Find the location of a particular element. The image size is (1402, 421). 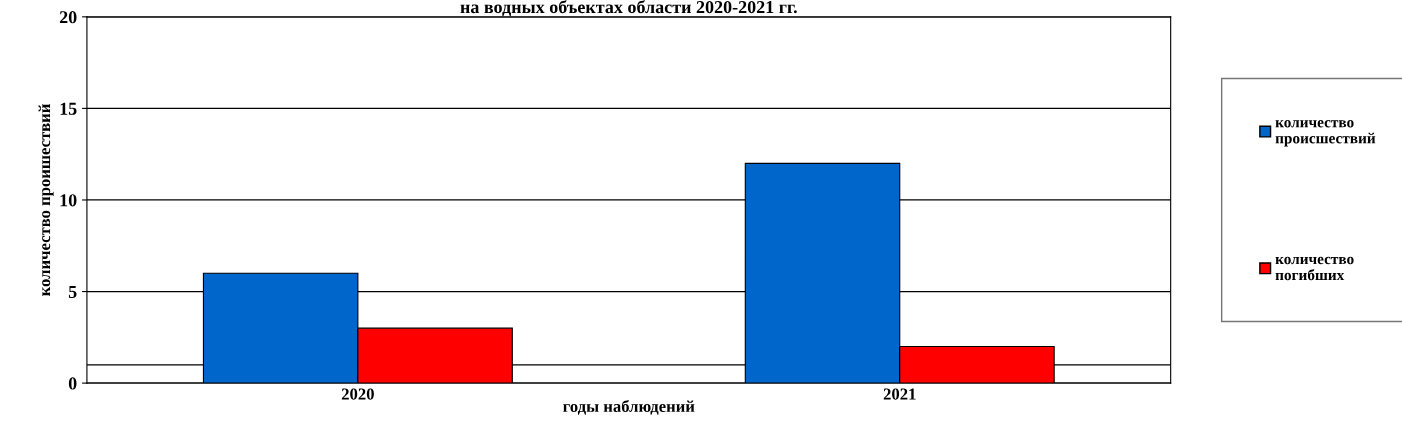

y-tick-label: 0 is located at coordinates (72, 383).